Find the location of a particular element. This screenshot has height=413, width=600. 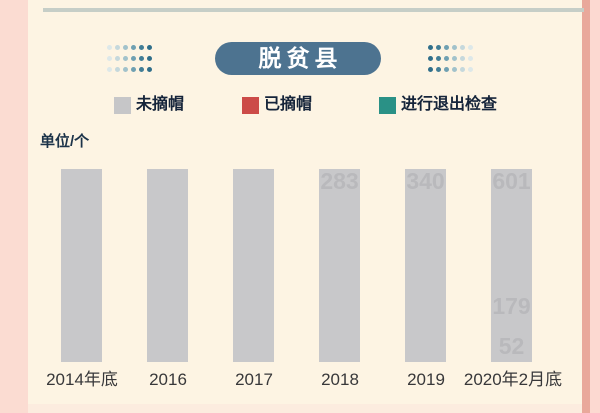

bar-2017 is located at coordinates (253, 265).